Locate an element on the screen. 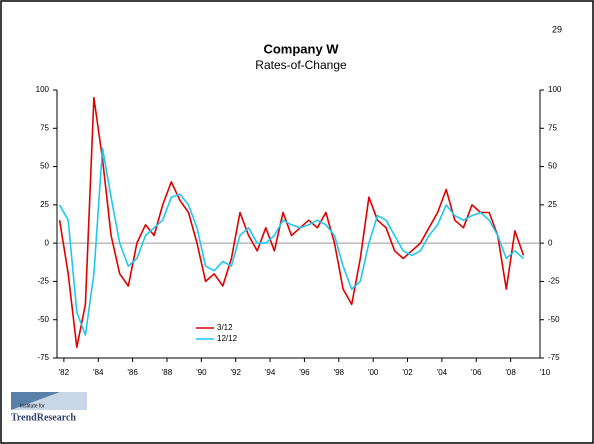  y-tick-label: 100 is located at coordinates (43, 89).